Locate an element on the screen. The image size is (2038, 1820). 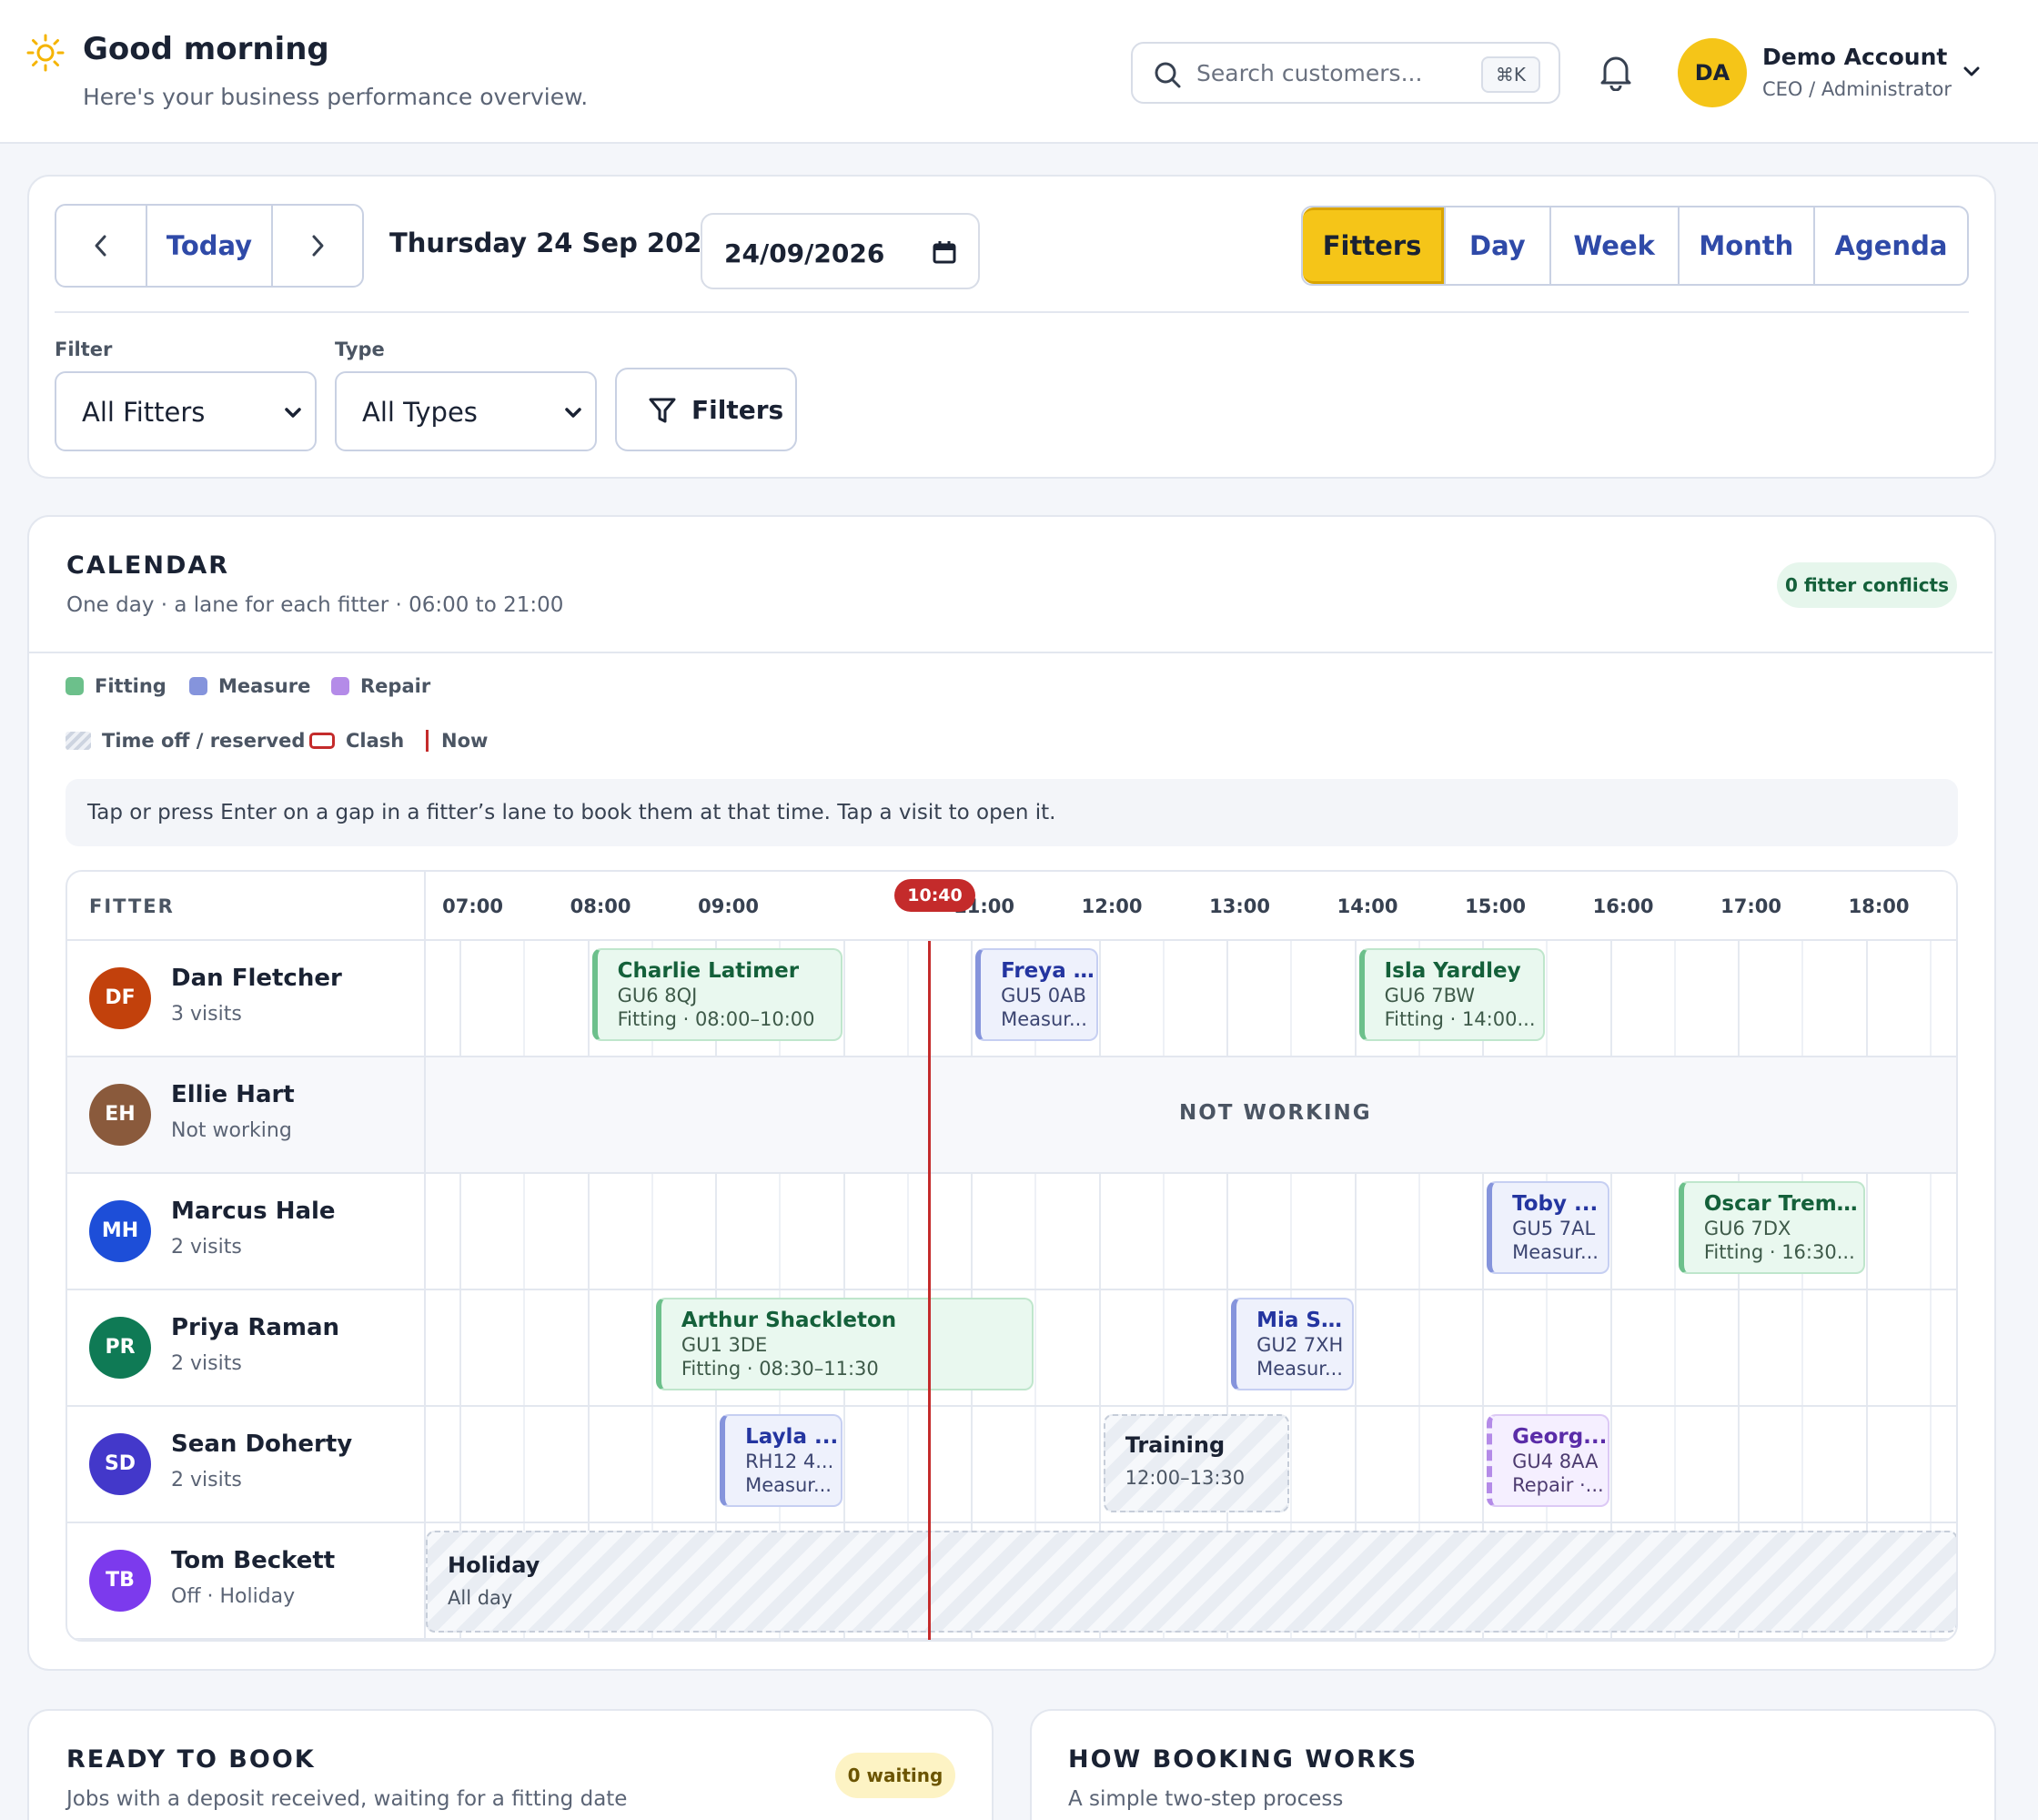
now-time-badge: 10:40 is located at coordinates (935, 896).